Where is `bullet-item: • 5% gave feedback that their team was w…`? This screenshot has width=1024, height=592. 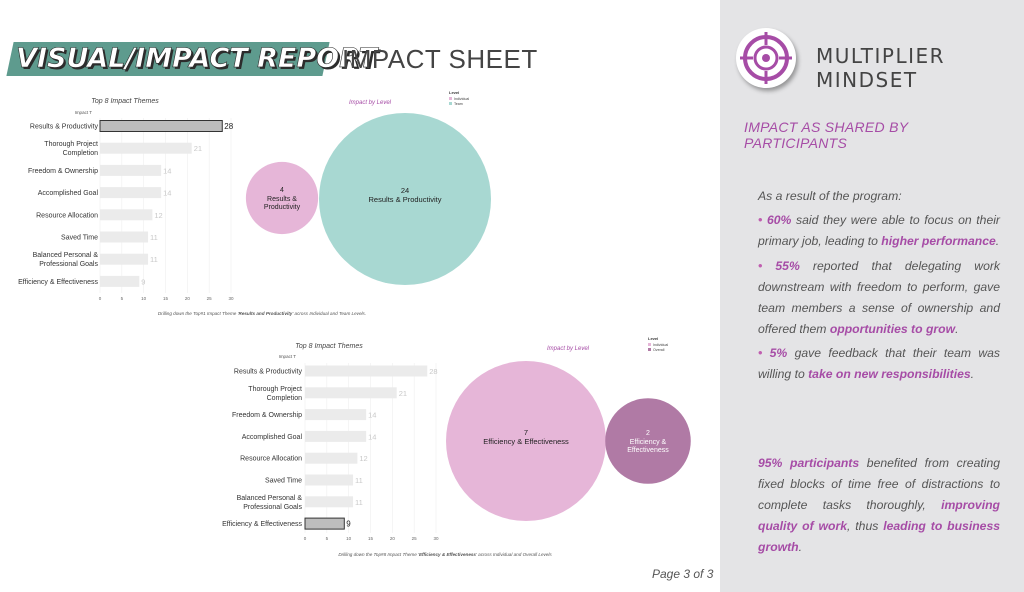
bullet-item: • 5% gave feedback that their team was w… is located at coordinates (879, 363).